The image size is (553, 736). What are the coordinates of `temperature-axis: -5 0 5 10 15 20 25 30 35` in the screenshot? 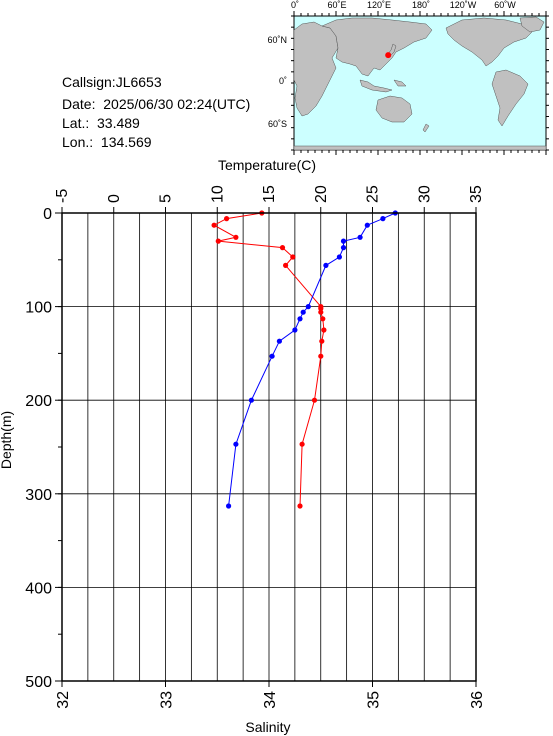 It's located at (269, 199).